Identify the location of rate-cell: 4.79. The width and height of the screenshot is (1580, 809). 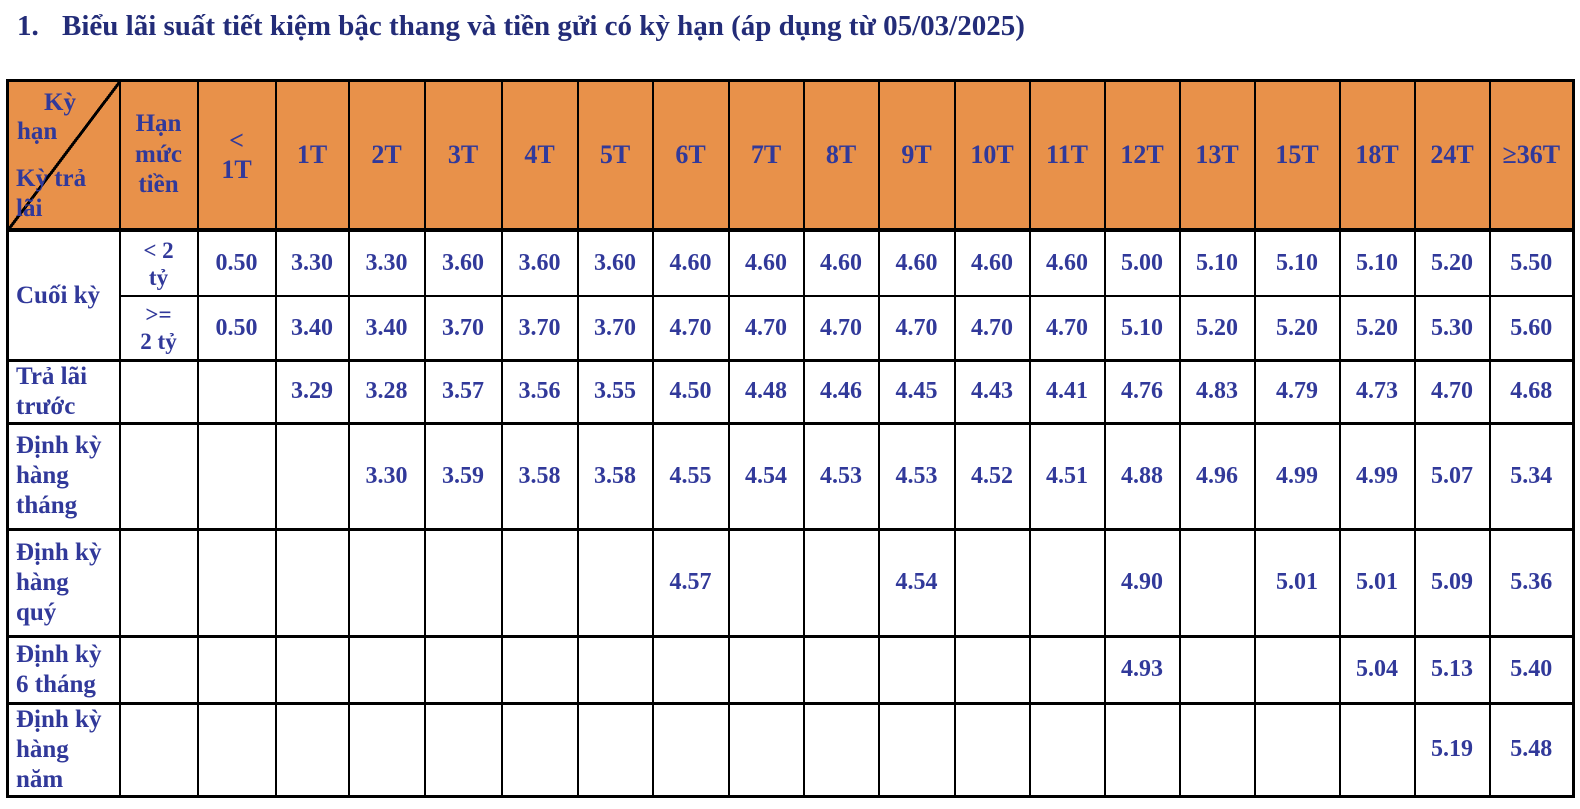
(1297, 391).